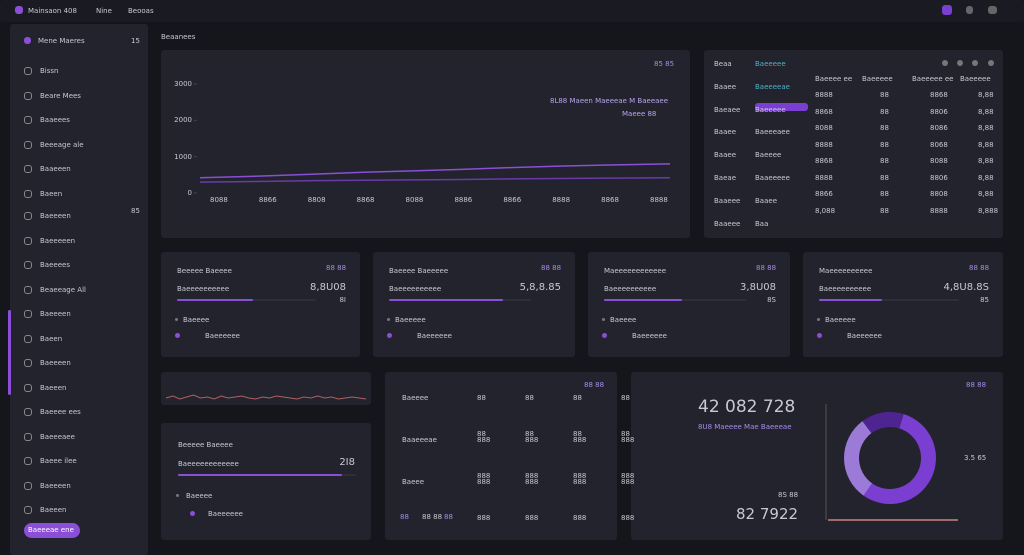  What do you see at coordinates (57, 436) in the screenshot?
I see `sidebar-item: Baeeeaee` at bounding box center [57, 436].